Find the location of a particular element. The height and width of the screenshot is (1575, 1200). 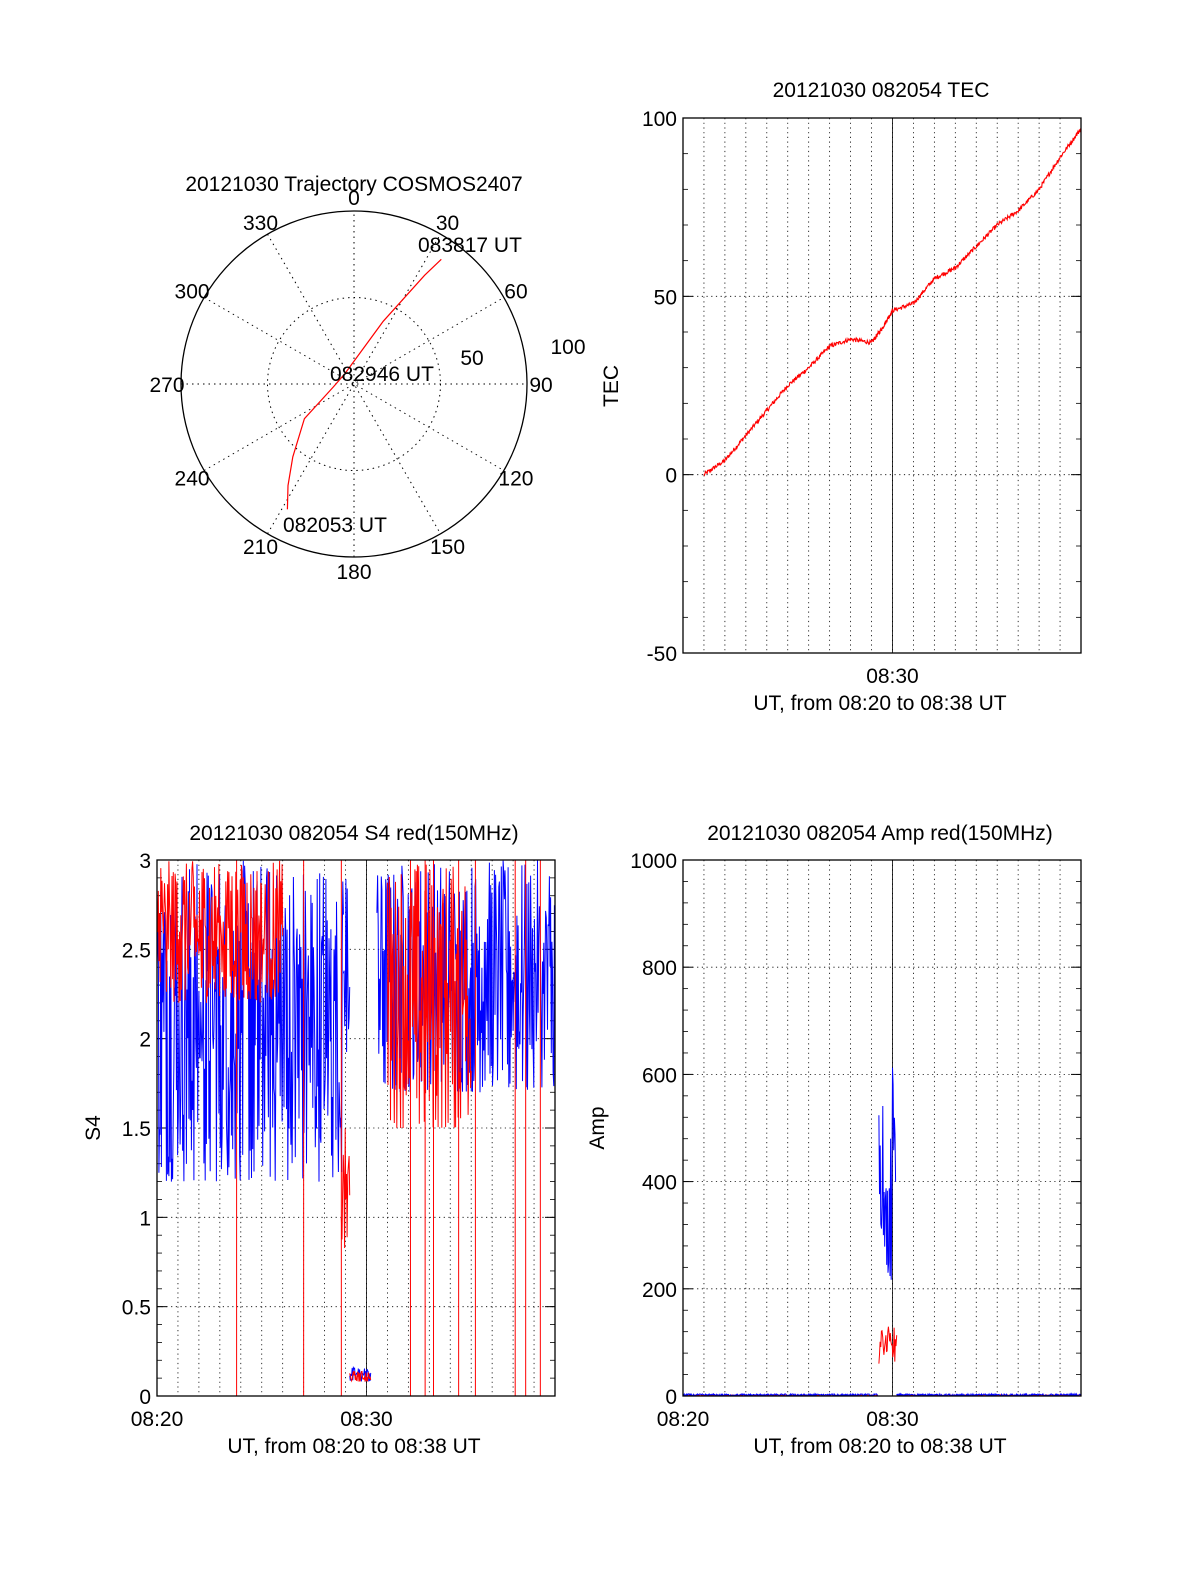

polar-azimuth-label: 210 is located at coordinates (260, 547).